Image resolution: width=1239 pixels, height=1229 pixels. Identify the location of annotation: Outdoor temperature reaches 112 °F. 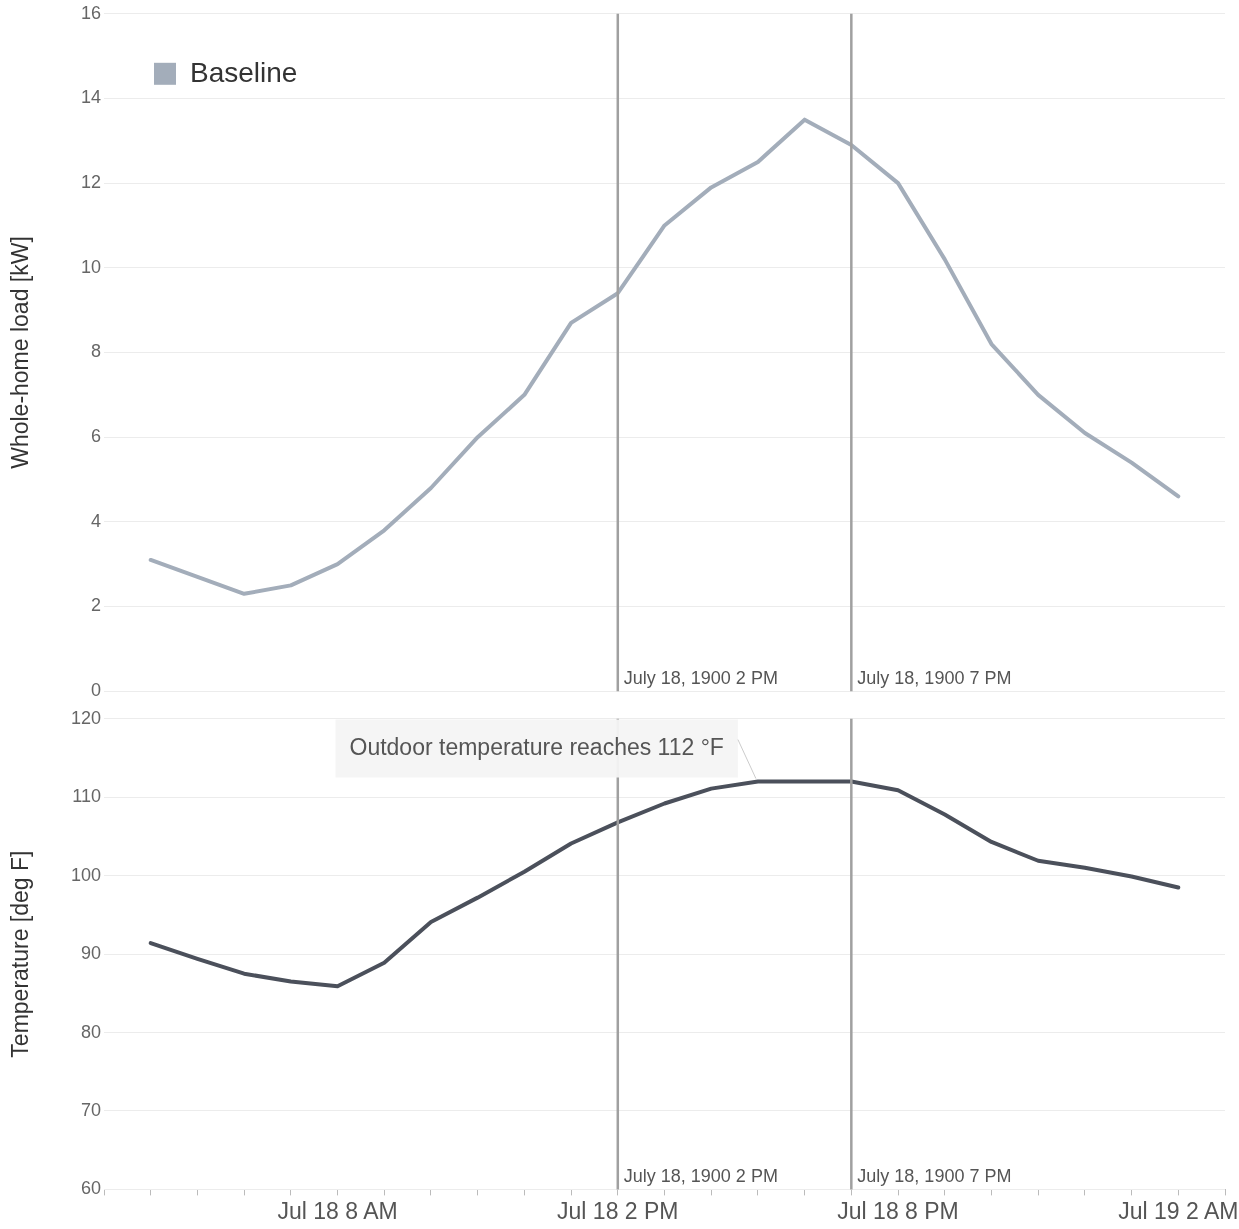
(536, 746).